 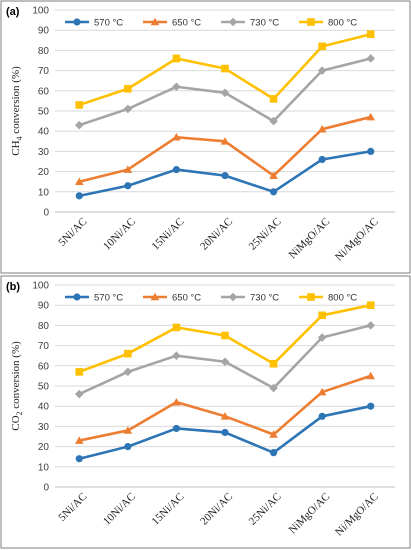 What do you see at coordinates (44, 447) in the screenshot?
I see `y-tick-label: 20` at bounding box center [44, 447].